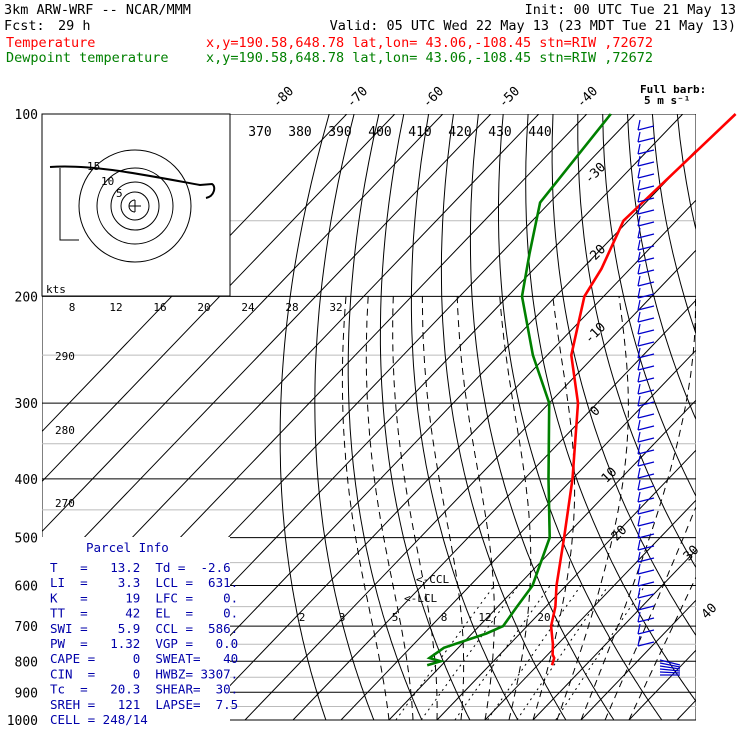 The width and height of the screenshot is (740, 740). Describe the element at coordinates (444, 617) in the screenshot. I see `mixing-ratio-label: 8` at that location.